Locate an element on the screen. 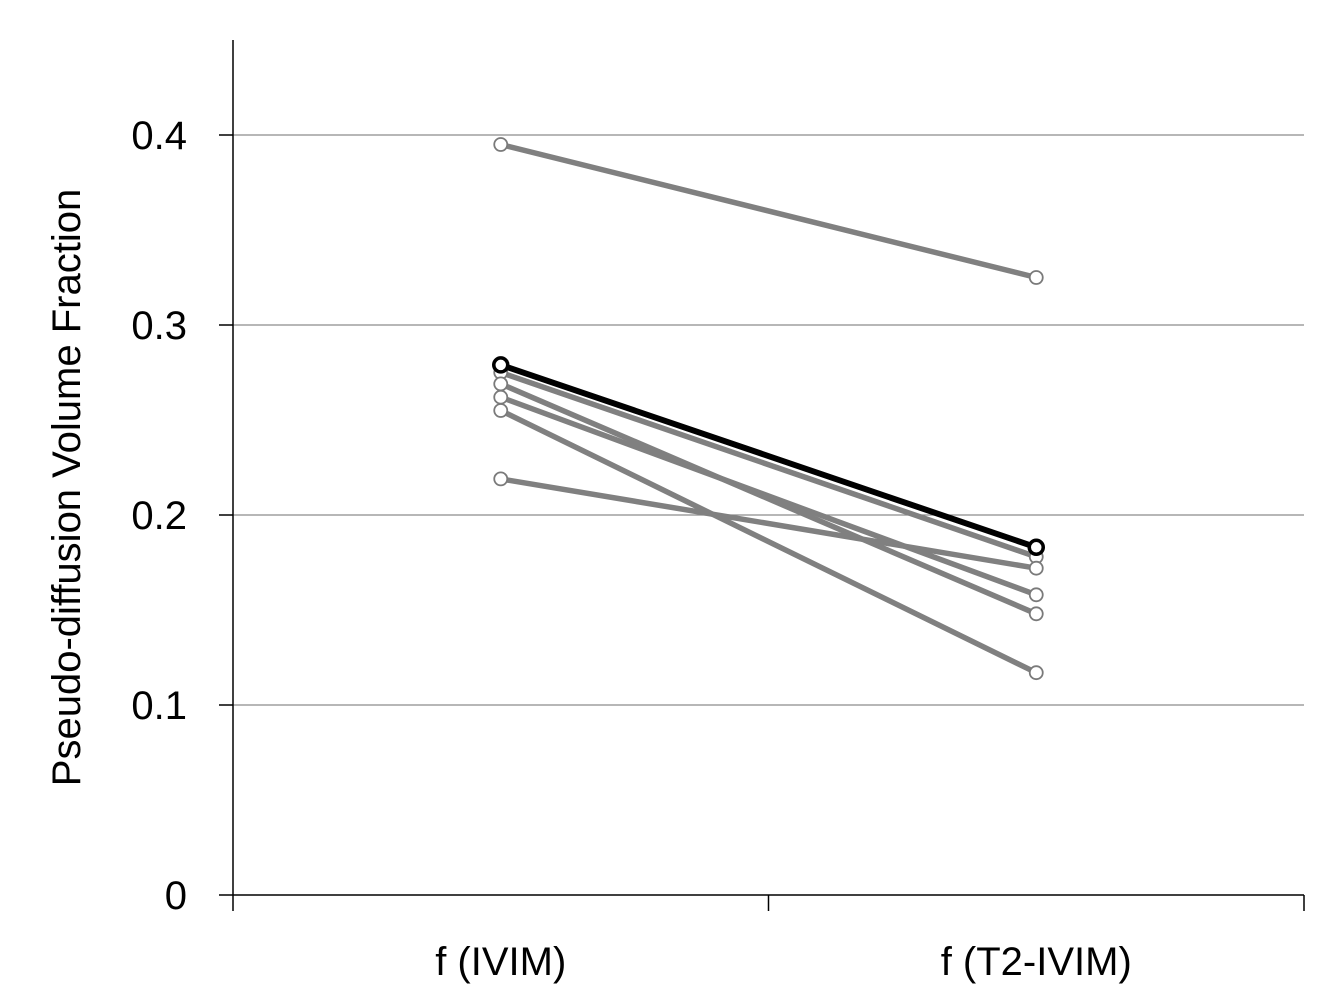 This screenshot has width=1332, height=1003. x-tick-label: f (T2-IVIM) is located at coordinates (1036, 962).